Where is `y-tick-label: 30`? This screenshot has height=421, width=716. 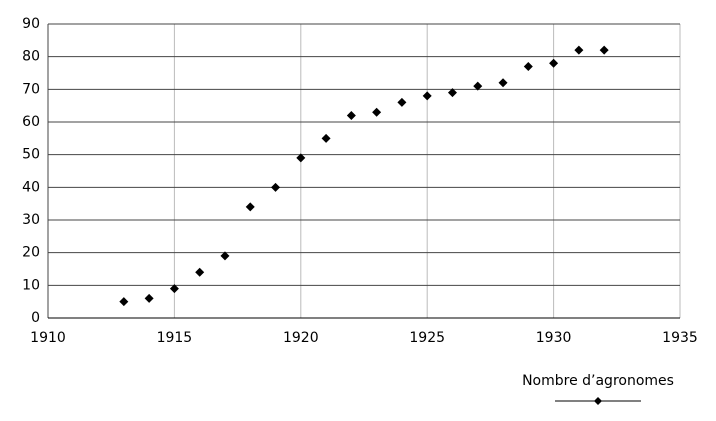
y-tick-label: 30 is located at coordinates (31, 220).